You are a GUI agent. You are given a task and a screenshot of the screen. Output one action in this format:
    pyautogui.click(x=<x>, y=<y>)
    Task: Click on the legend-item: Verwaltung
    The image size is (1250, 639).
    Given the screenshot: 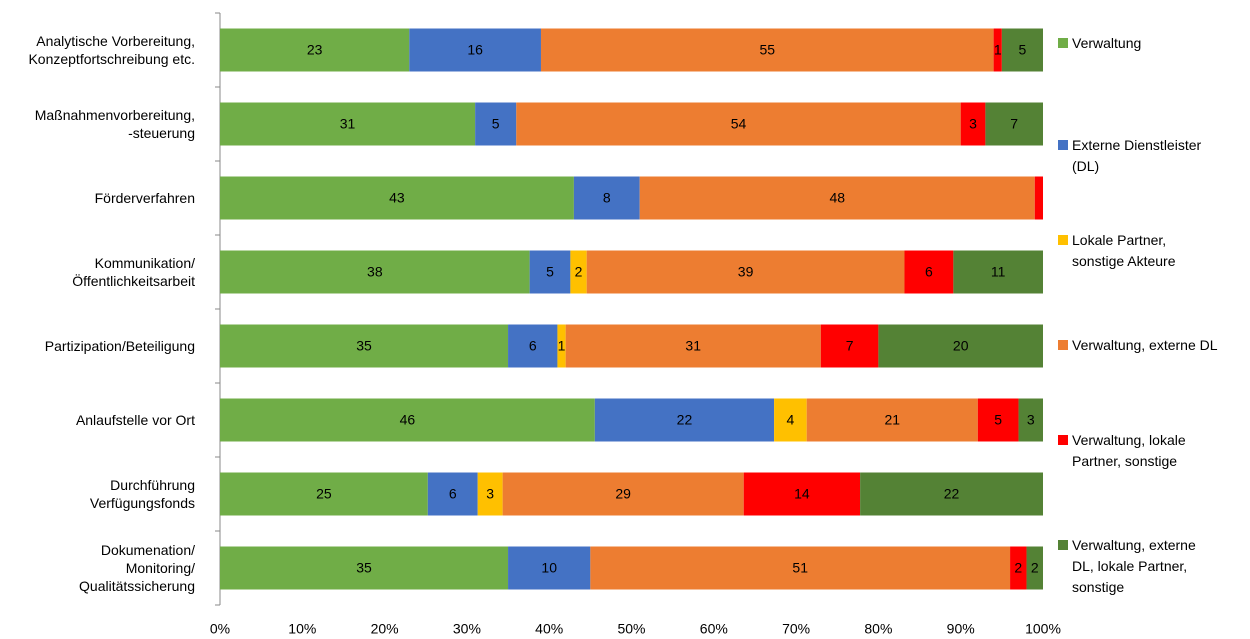 What is the action you would take?
    pyautogui.click(x=1099, y=43)
    